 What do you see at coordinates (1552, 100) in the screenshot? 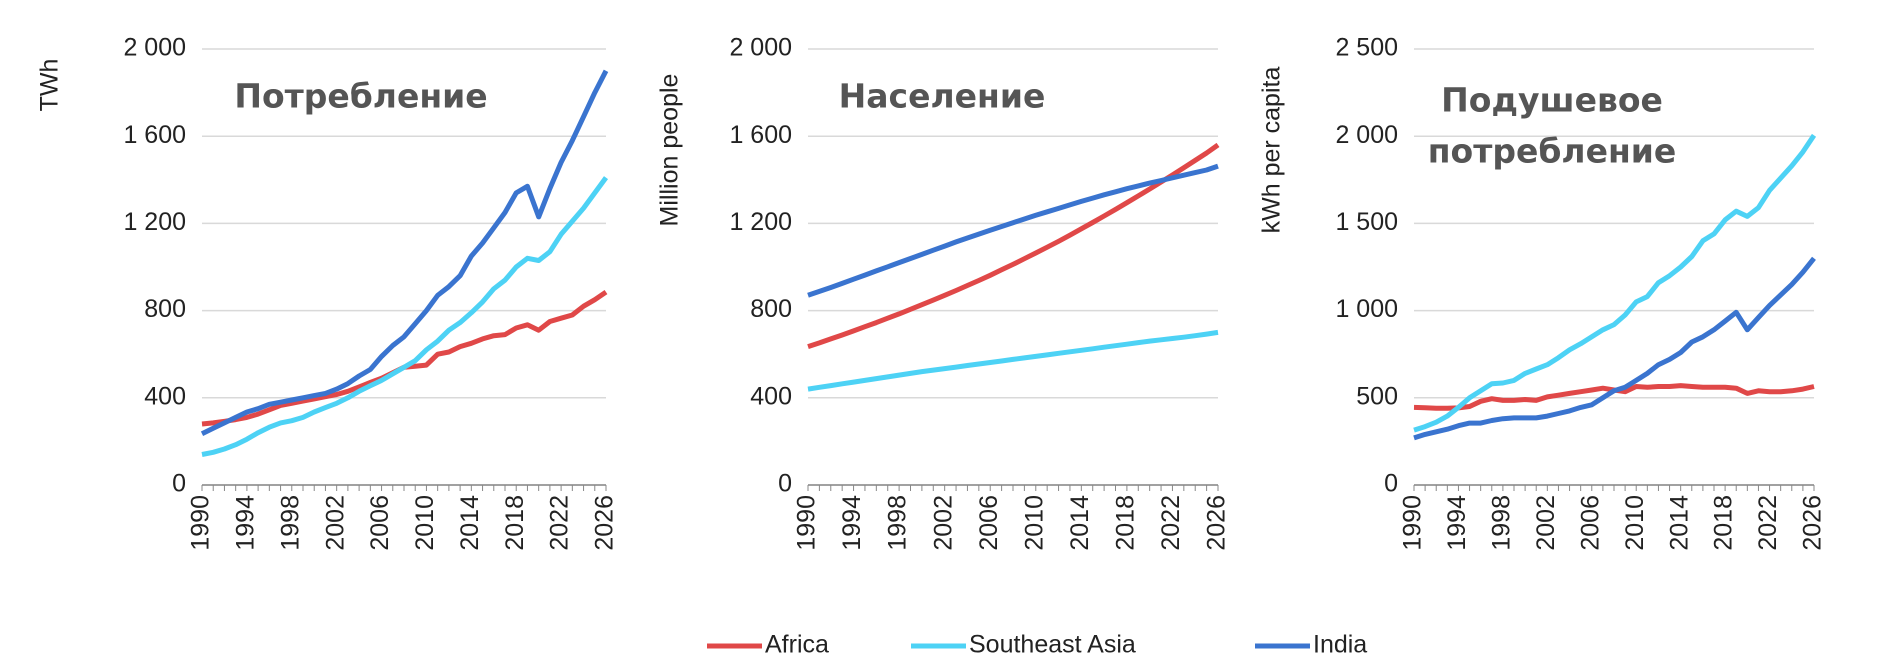
I see `panel-title: Подушевое` at bounding box center [1552, 100].